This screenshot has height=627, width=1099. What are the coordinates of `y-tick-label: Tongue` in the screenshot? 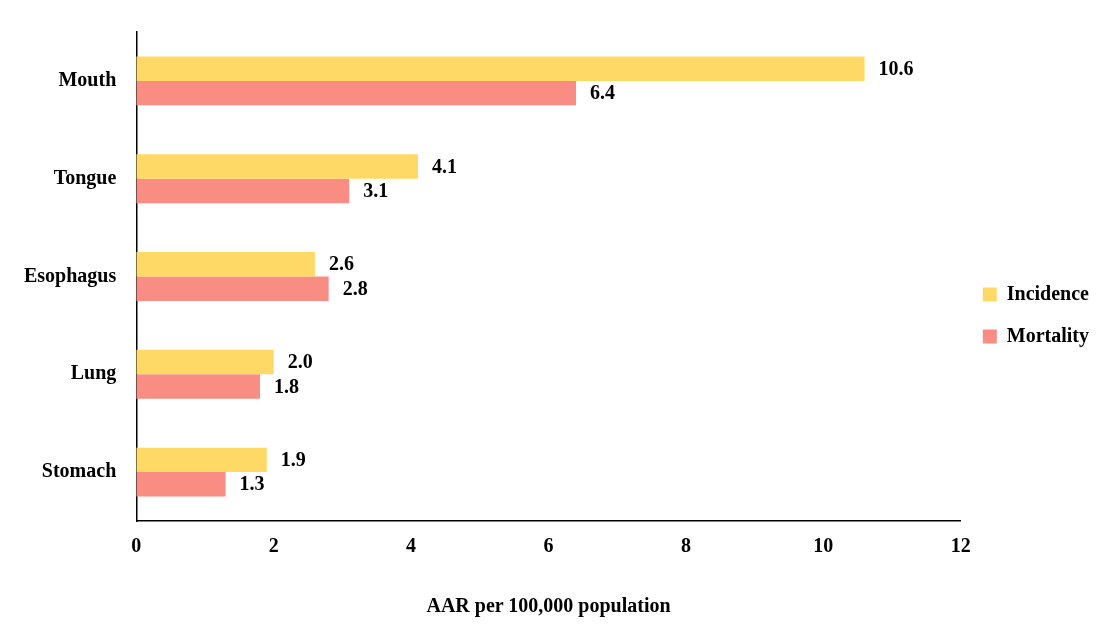 It's located at (85, 177).